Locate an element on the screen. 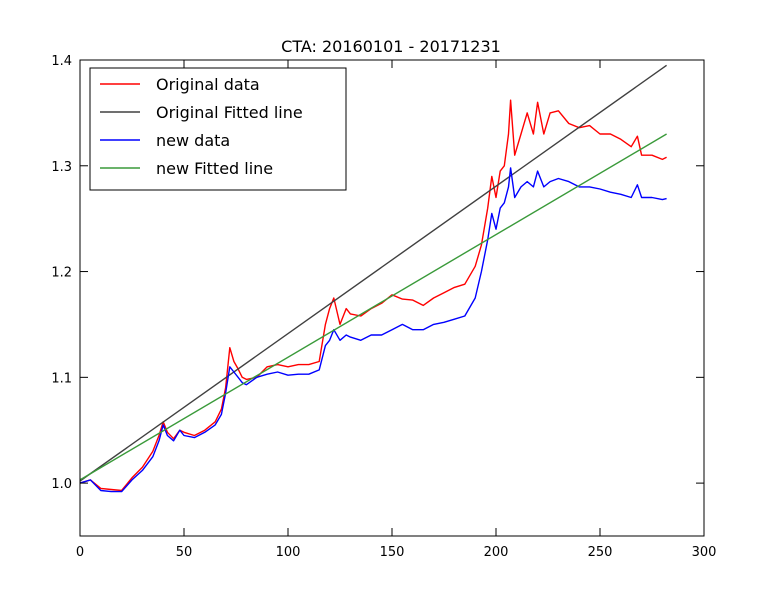 This screenshot has height=603, width=763. legend-box is located at coordinates (218, 129).